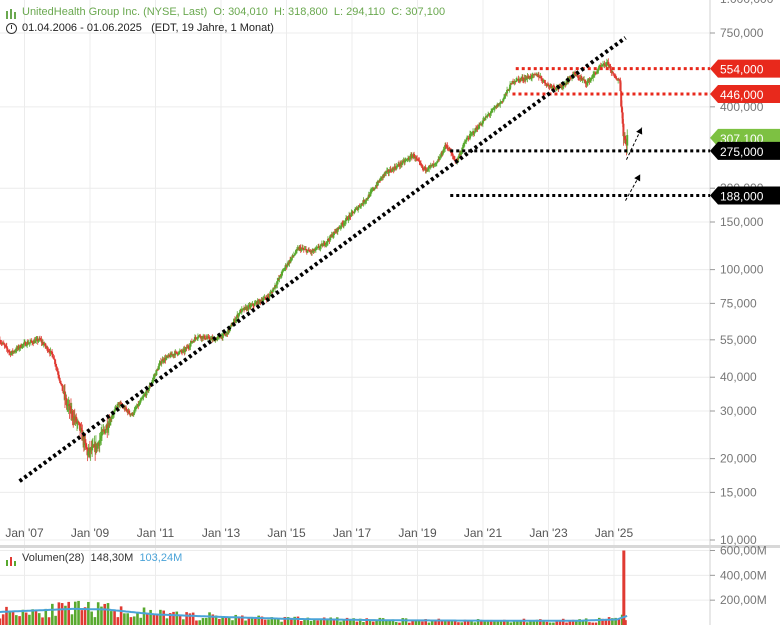 The width and height of the screenshot is (780, 625). Describe the element at coordinates (745, 150) in the screenshot. I see `price-label-support: 275,000` at that location.